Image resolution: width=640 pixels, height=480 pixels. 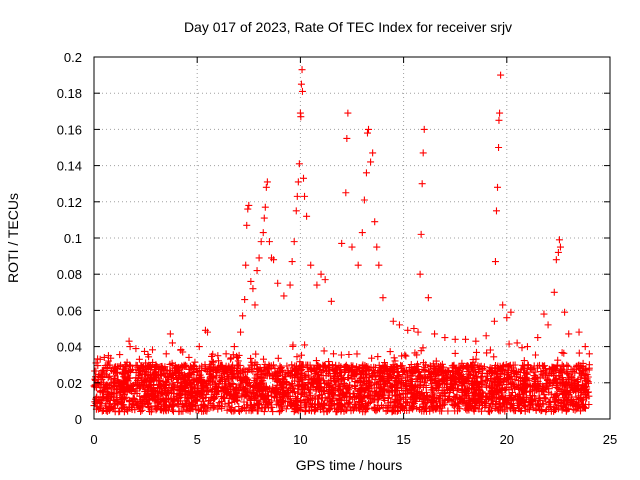 What do you see at coordinates (403, 439) in the screenshot?
I see `x-tick-label-3: 15` at bounding box center [403, 439].